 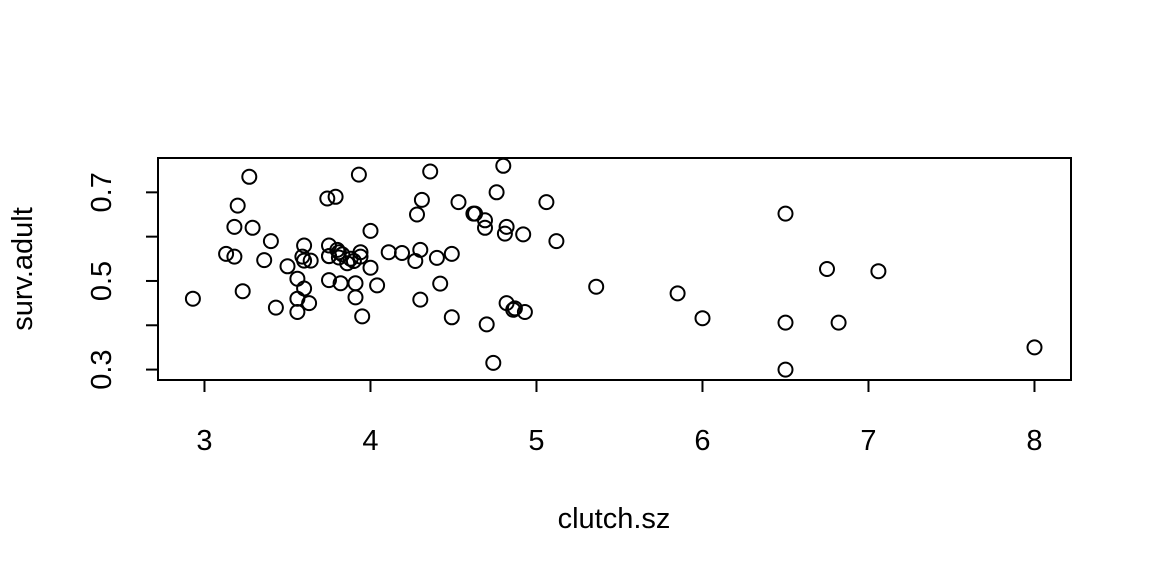 What do you see at coordinates (204, 441) in the screenshot?
I see `x-tick-label: 3` at bounding box center [204, 441].